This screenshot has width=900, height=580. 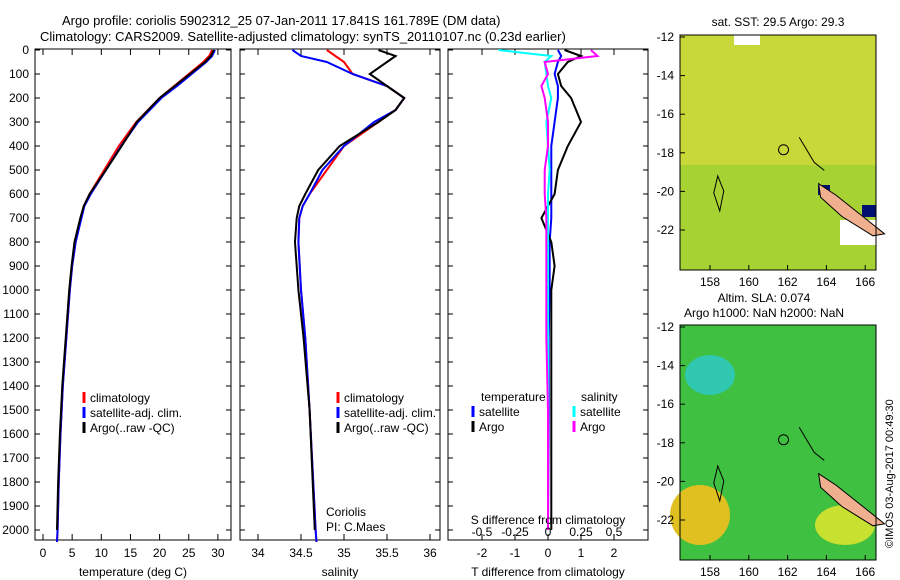 I want to click on y-tick-label: 1000, so click(x=15, y=290).